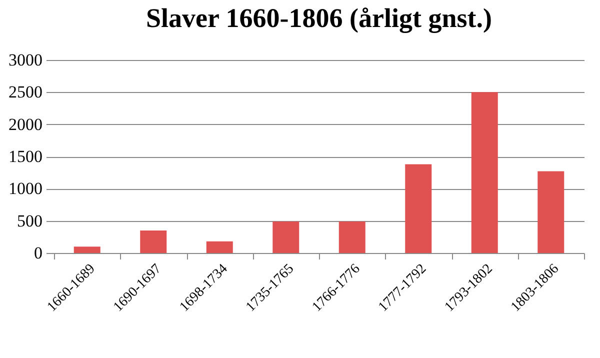 This screenshot has width=600, height=358. I want to click on y-tick-label: 1500, so click(25, 156).